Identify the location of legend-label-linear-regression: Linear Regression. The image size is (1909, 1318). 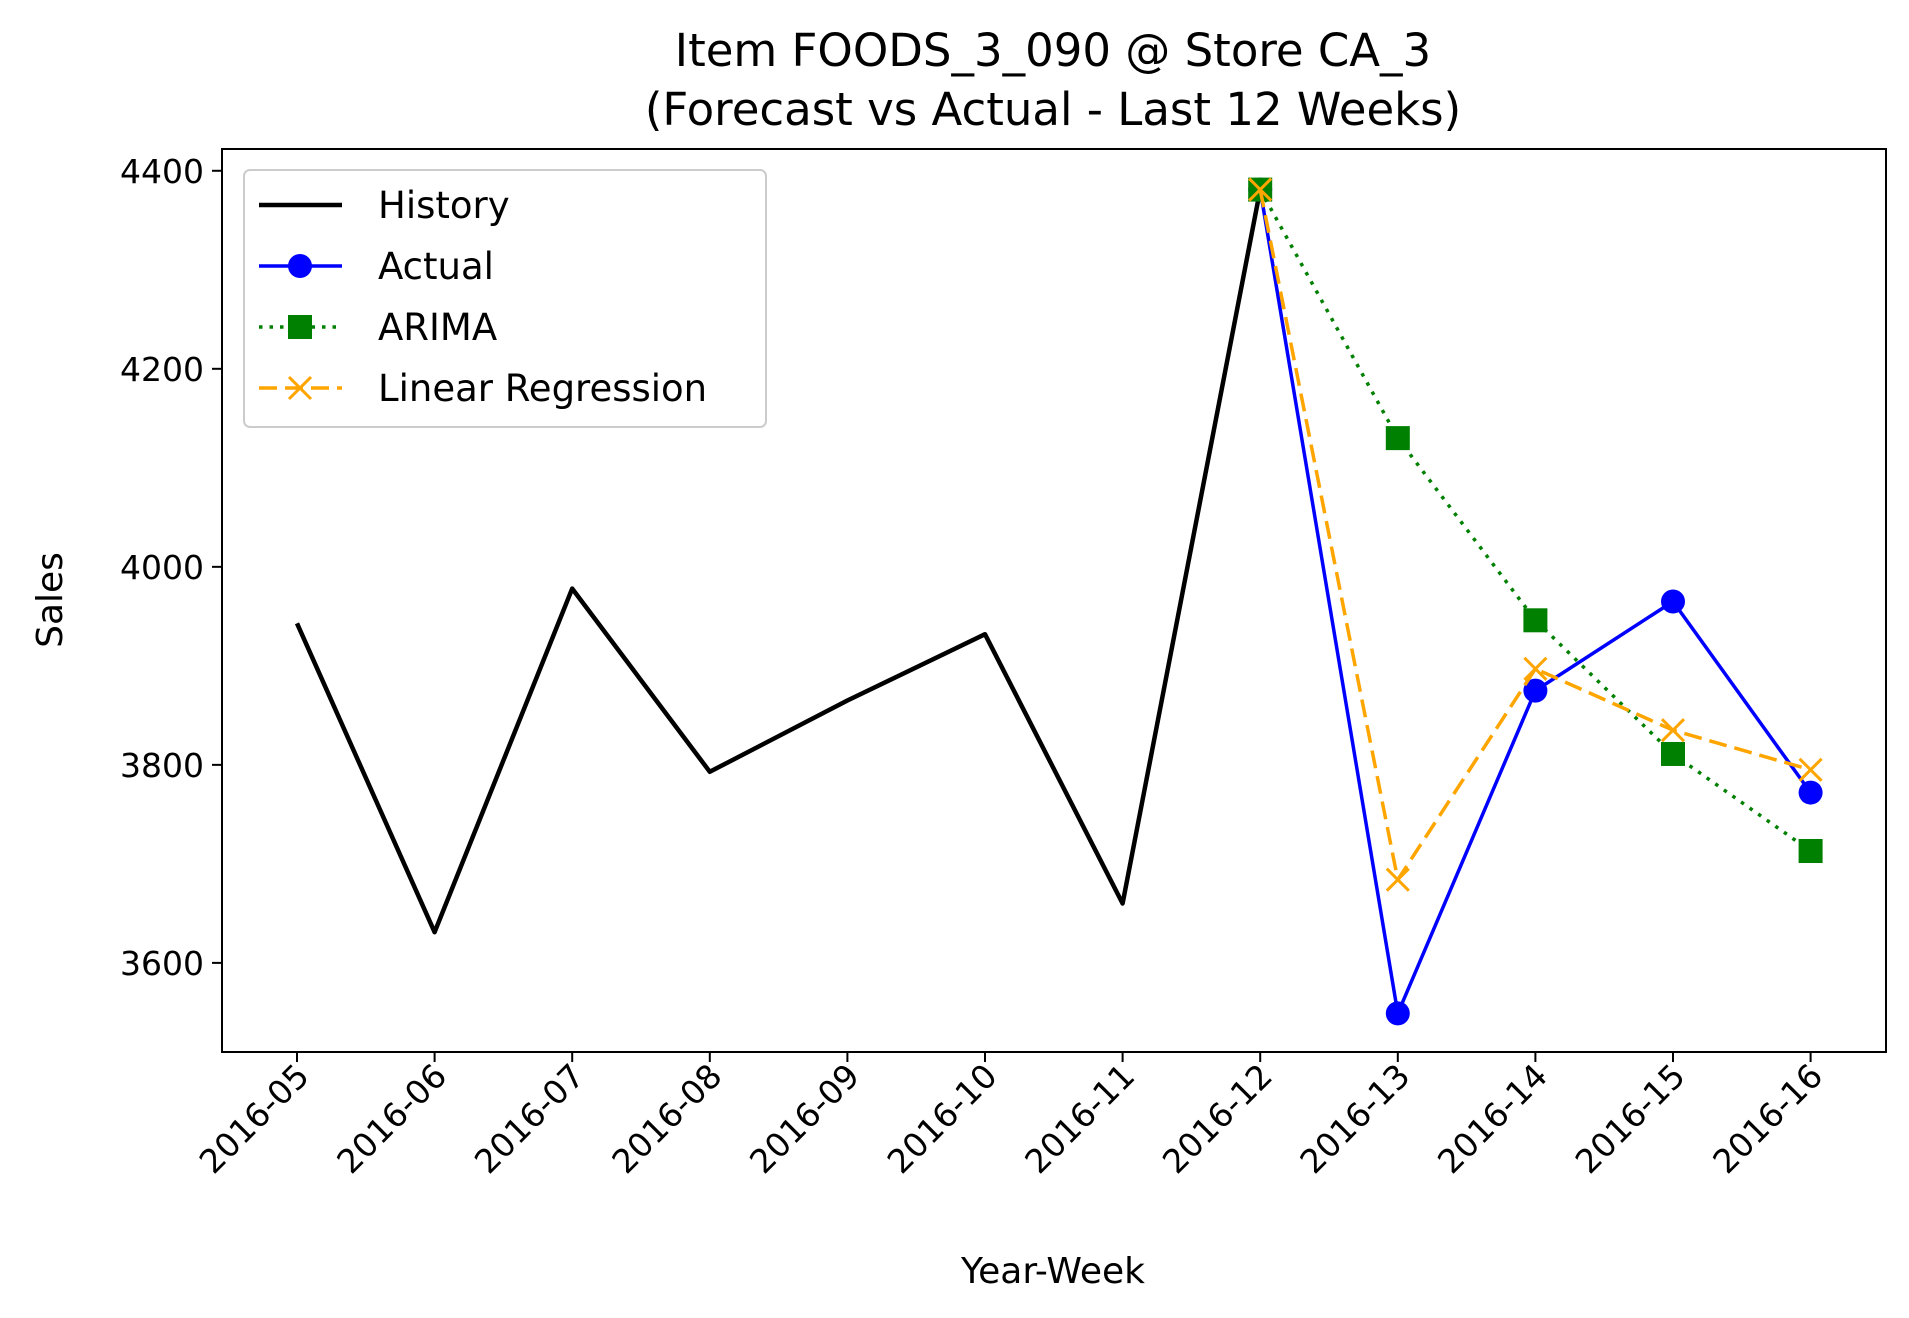
(542, 388).